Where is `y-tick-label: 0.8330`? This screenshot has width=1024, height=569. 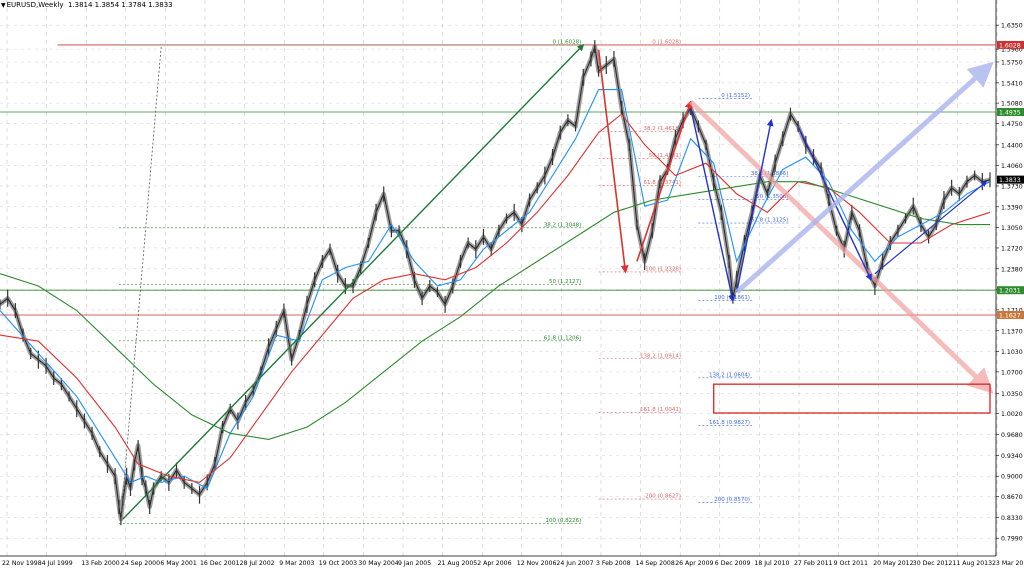 y-tick-label: 0.8330 is located at coordinates (1012, 518).